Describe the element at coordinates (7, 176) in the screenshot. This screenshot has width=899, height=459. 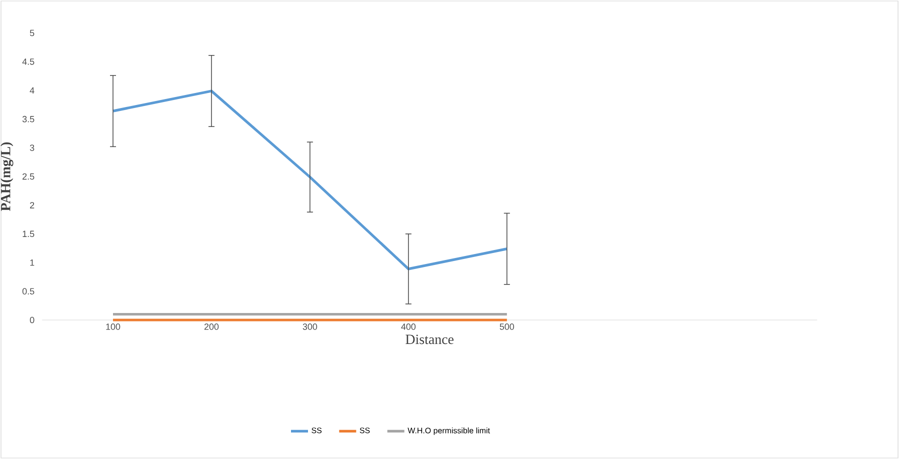
I see `y-axis-title: PAH(mg/L)` at that location.